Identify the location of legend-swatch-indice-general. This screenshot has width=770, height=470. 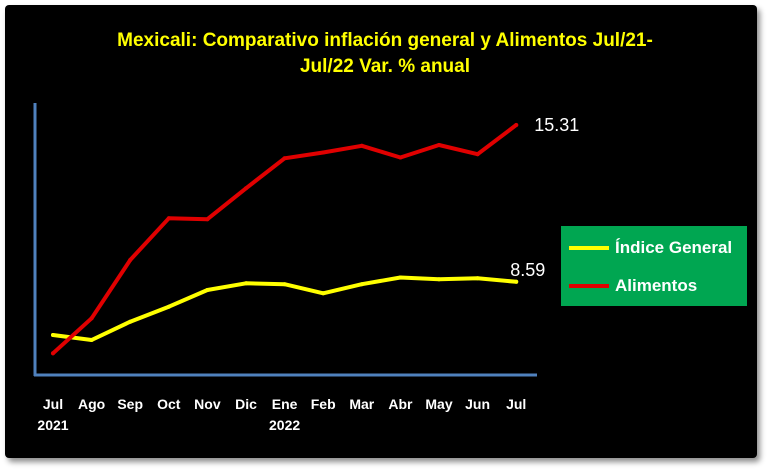
(589, 248).